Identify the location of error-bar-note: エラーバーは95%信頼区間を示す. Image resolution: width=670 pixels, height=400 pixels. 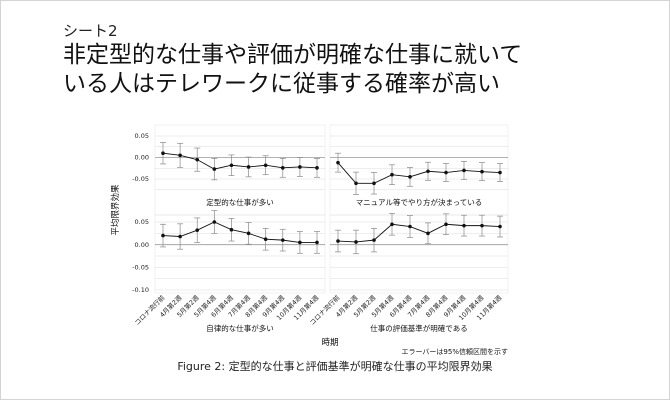
(455, 351).